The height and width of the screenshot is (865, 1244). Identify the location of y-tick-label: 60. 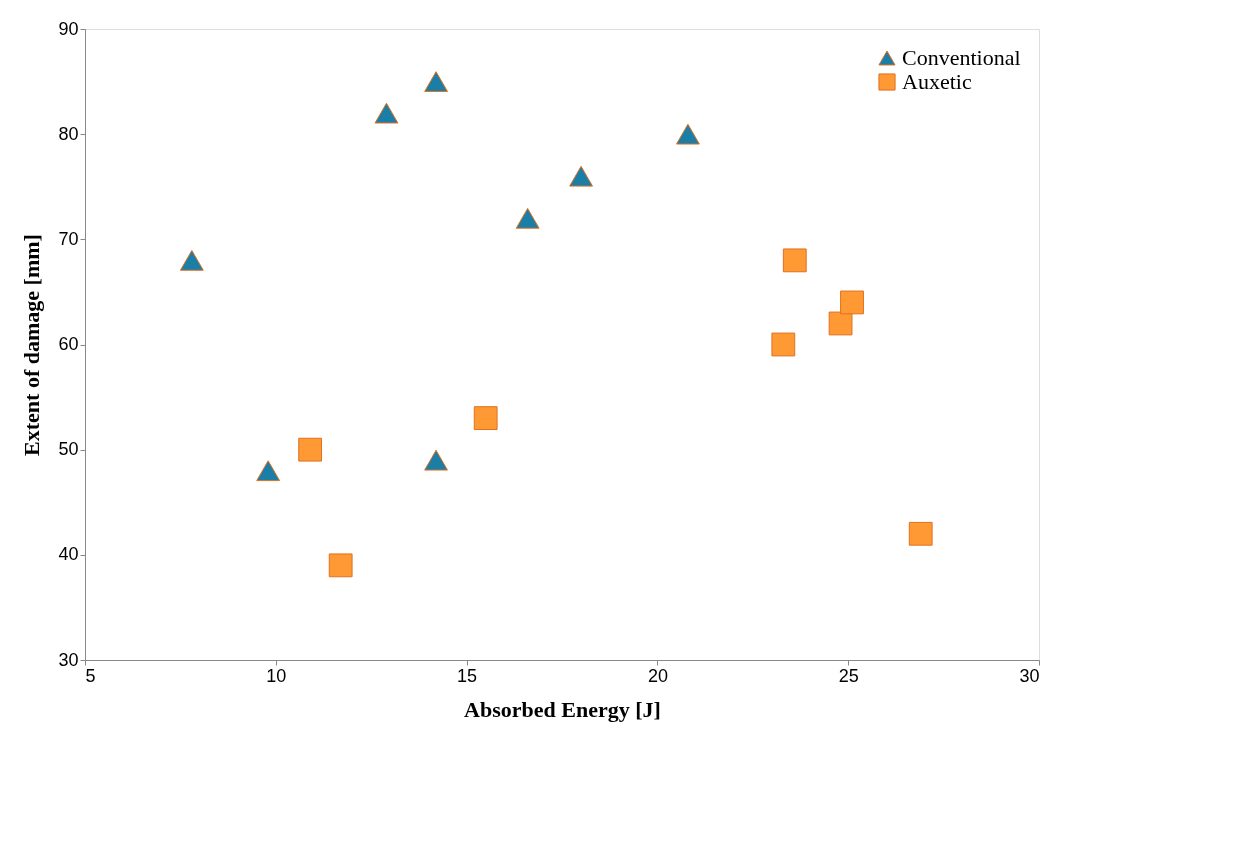
(68, 344).